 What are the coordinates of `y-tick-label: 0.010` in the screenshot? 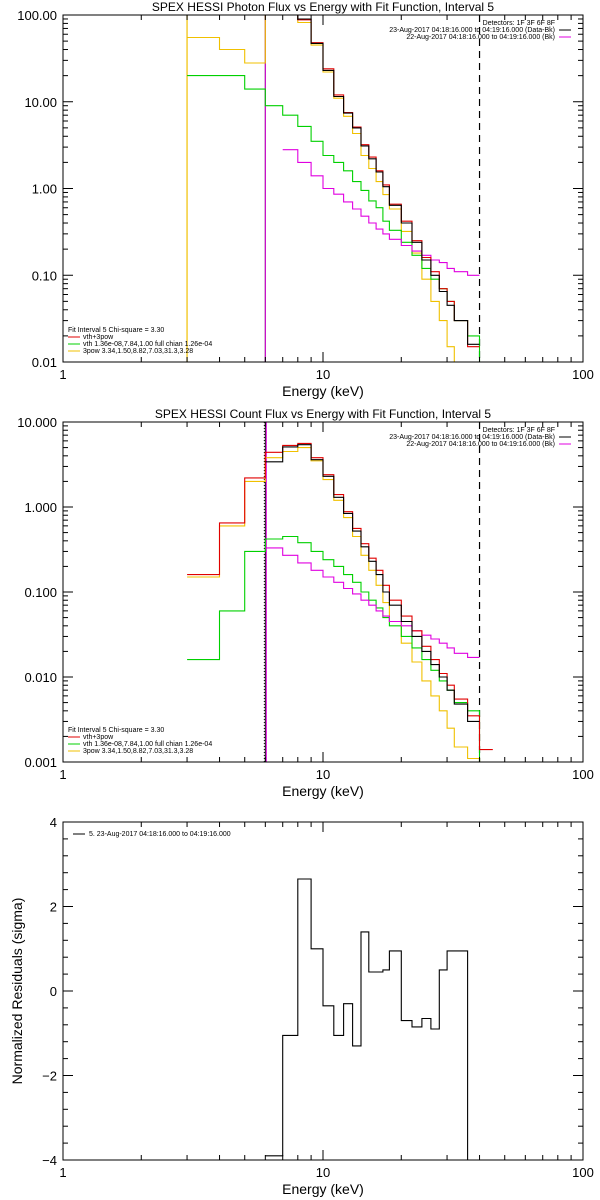 It's located at (40, 677).